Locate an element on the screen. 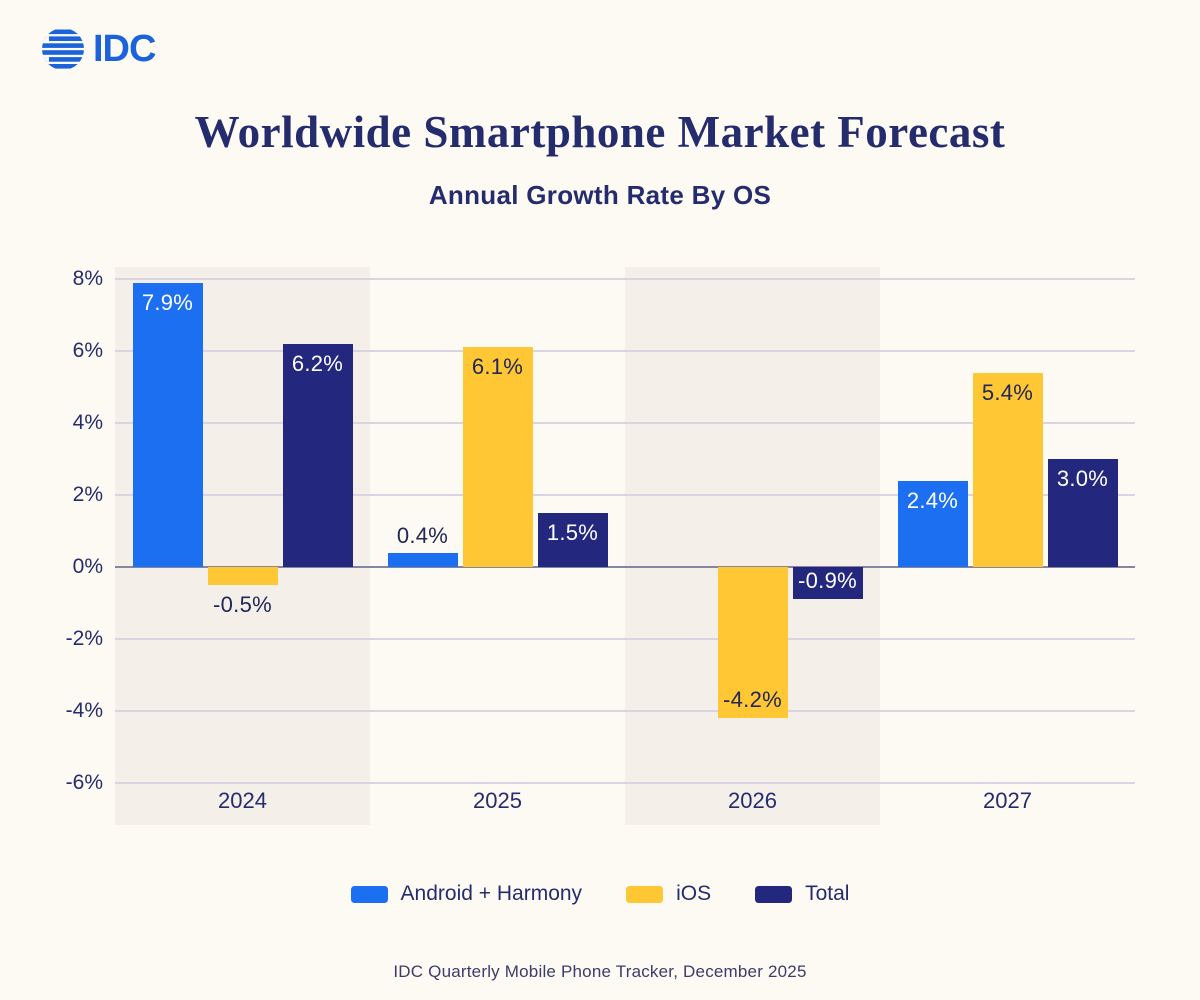 This screenshot has width=1200, height=1000. bar-android-harmony-2027 is located at coordinates (932, 523).